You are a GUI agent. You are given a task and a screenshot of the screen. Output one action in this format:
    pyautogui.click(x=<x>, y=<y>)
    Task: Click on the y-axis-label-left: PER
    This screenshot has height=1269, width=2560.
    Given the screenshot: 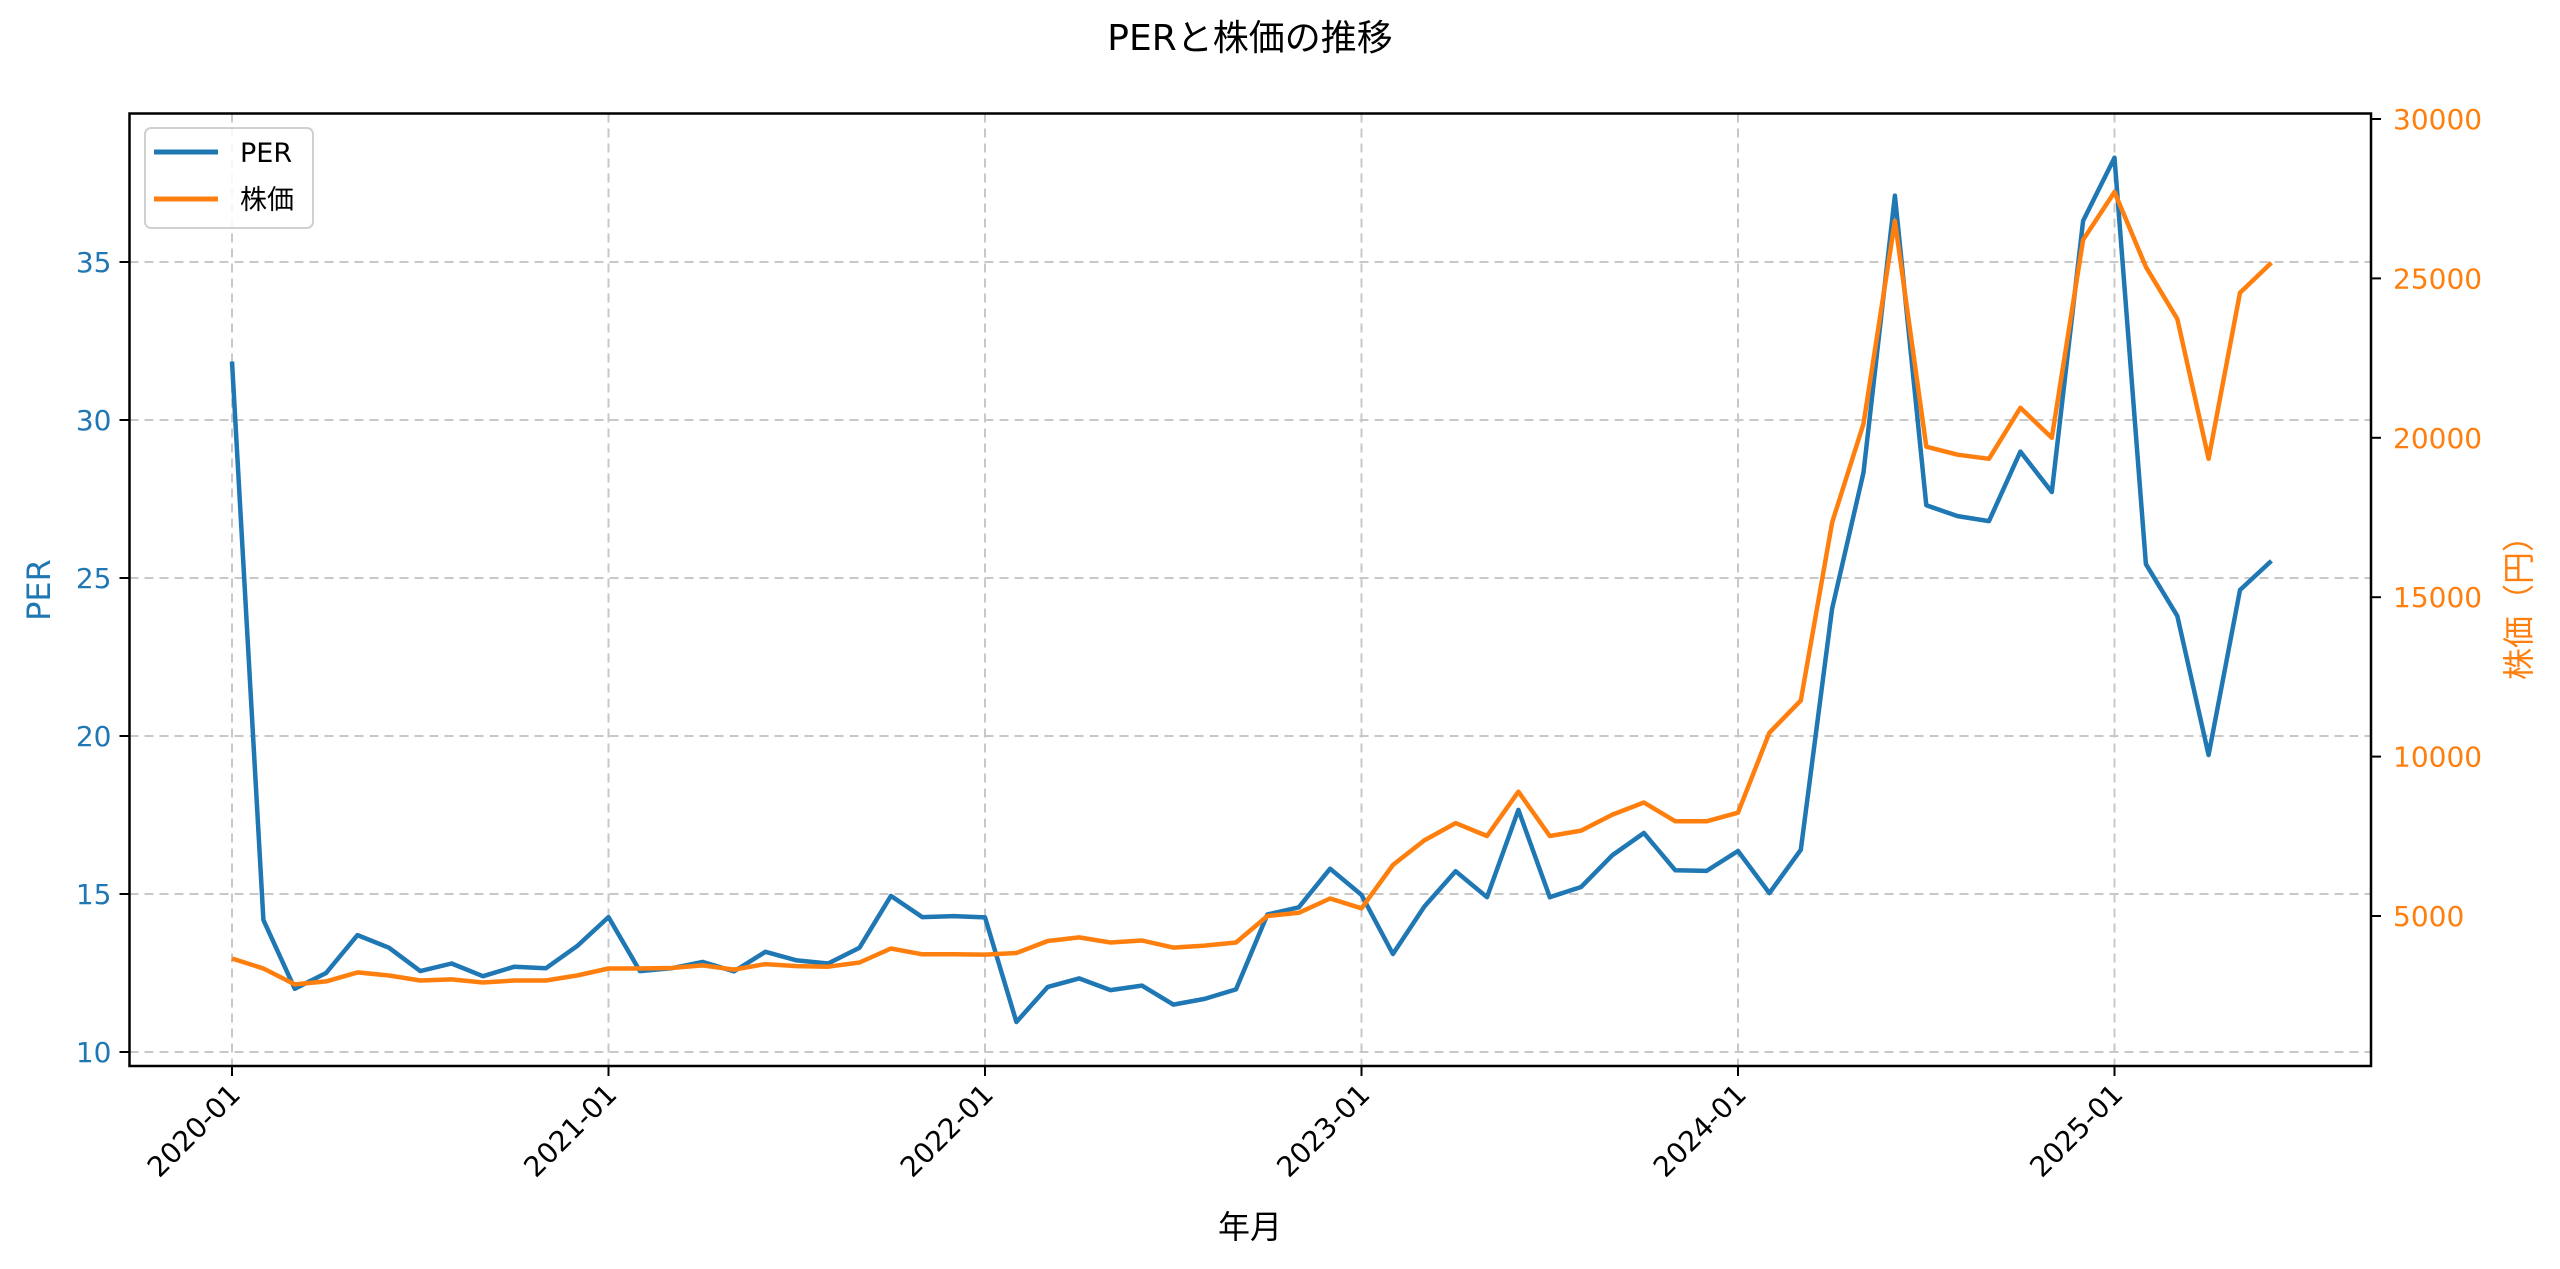 What is the action you would take?
    pyautogui.click(x=39, y=590)
    